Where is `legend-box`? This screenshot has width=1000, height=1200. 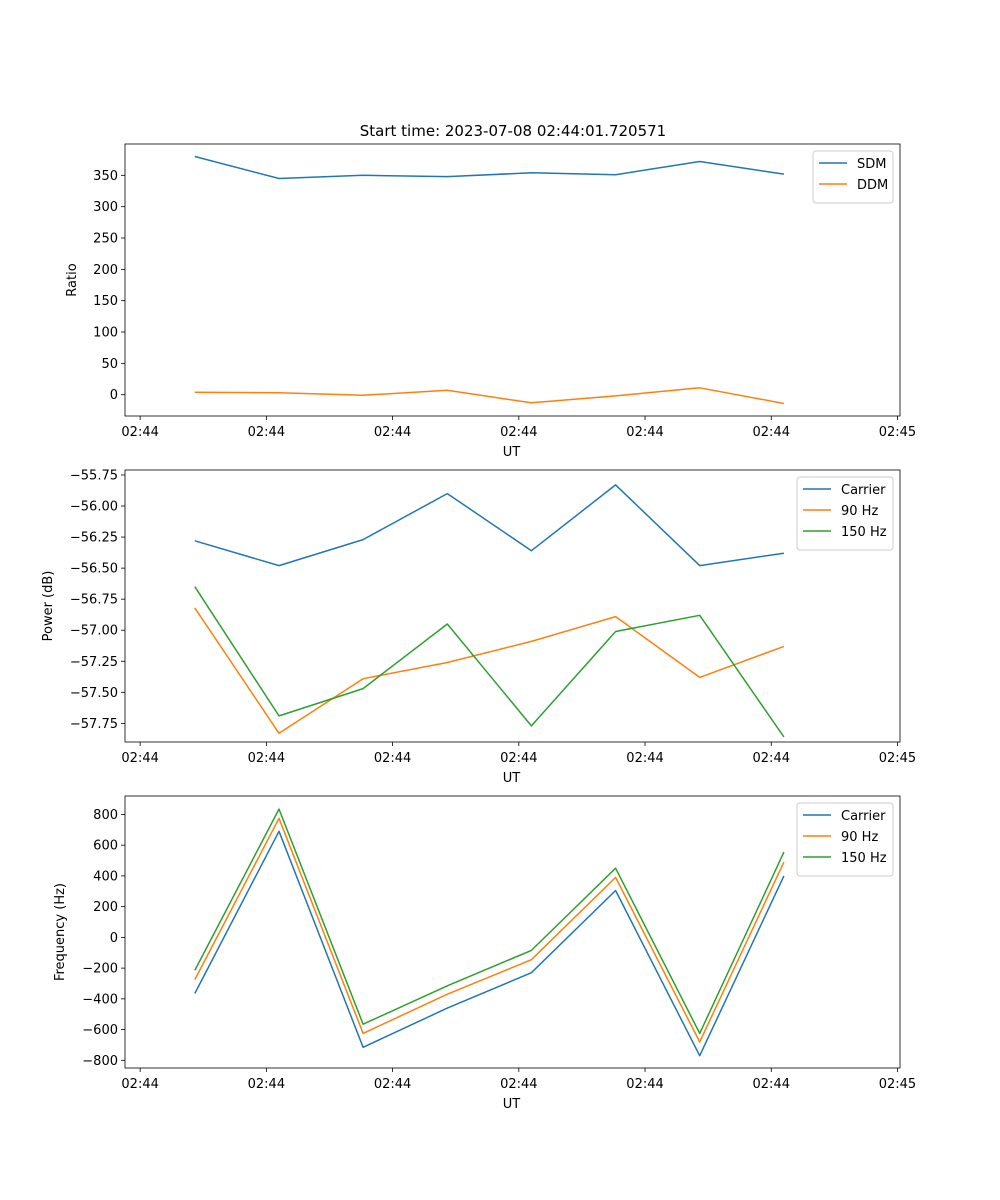
legend-box is located at coordinates (853, 177).